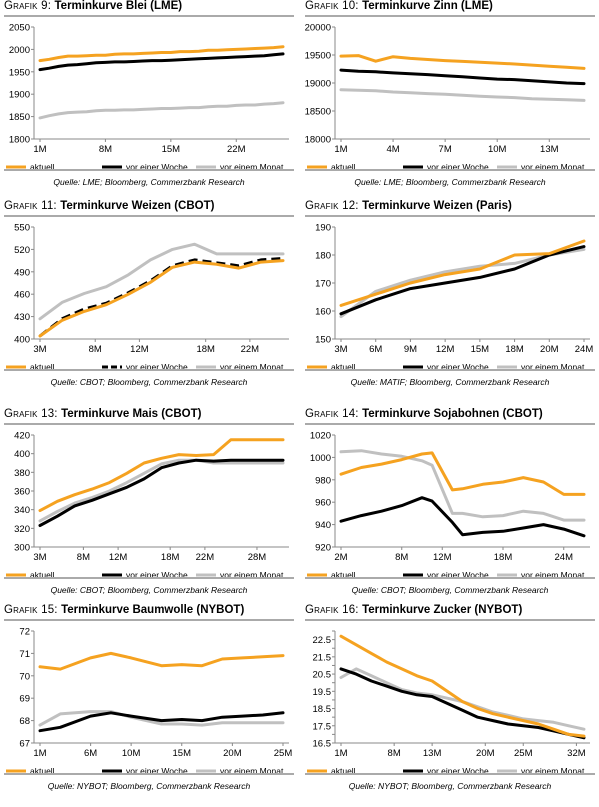  What do you see at coordinates (334, 206) in the screenshot?
I see `chart-number: Grafik 12:` at bounding box center [334, 206].